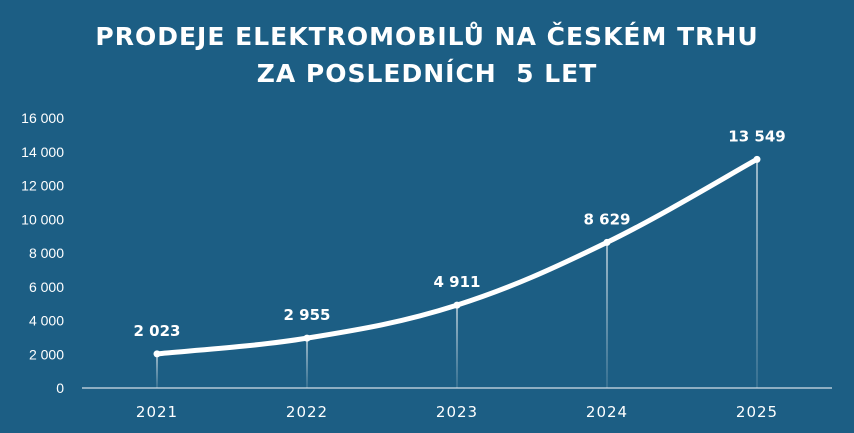 The height and width of the screenshot is (433, 854). I want to click on x-tick-label: 2025, so click(757, 412).